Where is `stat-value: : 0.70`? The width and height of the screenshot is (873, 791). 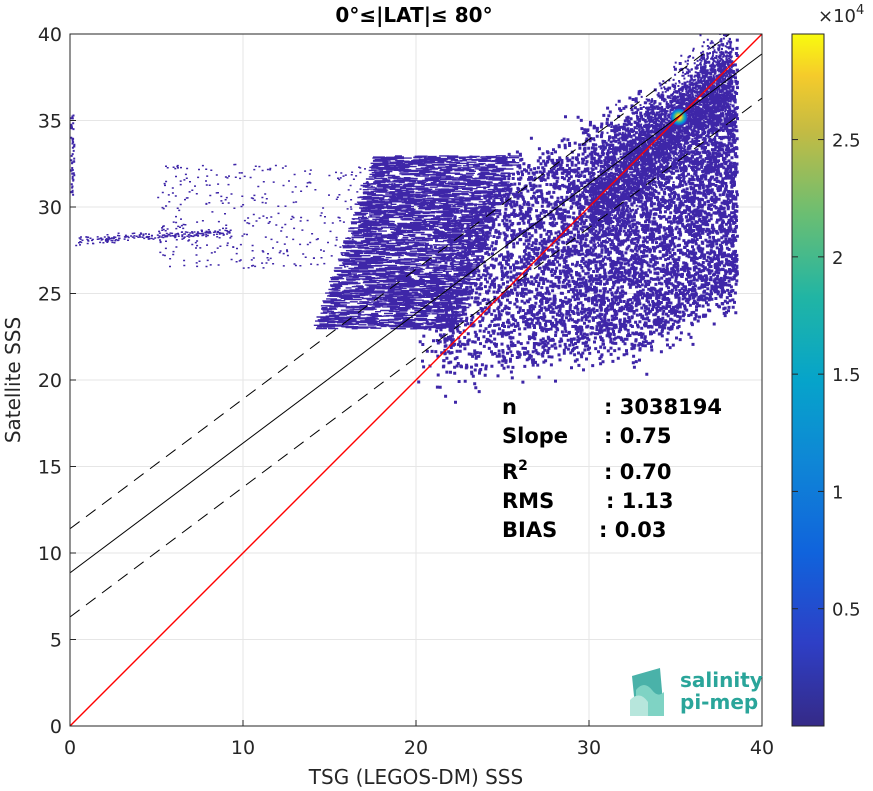 stat-value: : 0.70 is located at coordinates (638, 472).